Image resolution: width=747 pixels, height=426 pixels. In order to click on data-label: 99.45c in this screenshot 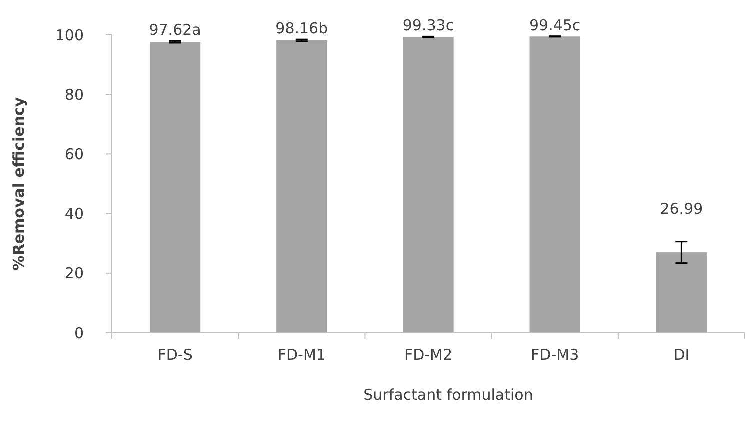, I will do `click(555, 25)`.